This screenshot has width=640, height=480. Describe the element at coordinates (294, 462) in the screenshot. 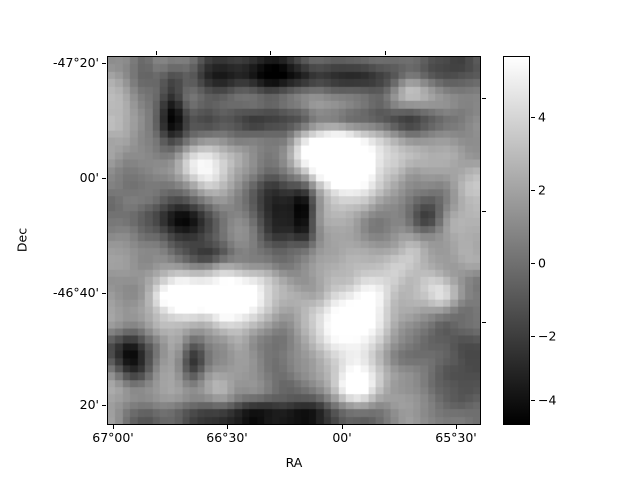

I see `x-axis-label: RA` at that location.